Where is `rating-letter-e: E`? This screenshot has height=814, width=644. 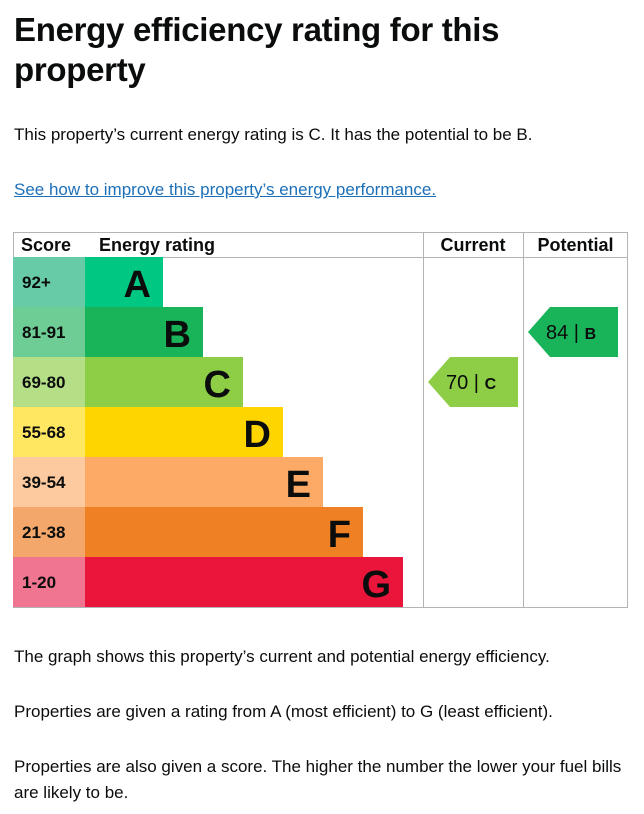
rating-letter-e: E is located at coordinates (298, 485).